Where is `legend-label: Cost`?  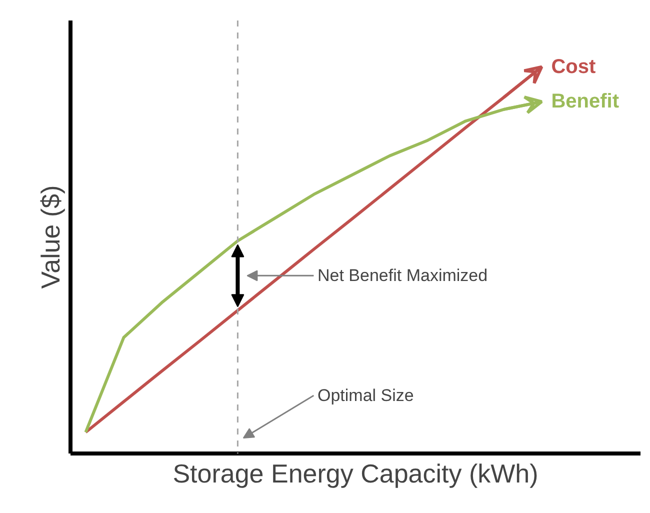 legend-label: Cost is located at coordinates (573, 67).